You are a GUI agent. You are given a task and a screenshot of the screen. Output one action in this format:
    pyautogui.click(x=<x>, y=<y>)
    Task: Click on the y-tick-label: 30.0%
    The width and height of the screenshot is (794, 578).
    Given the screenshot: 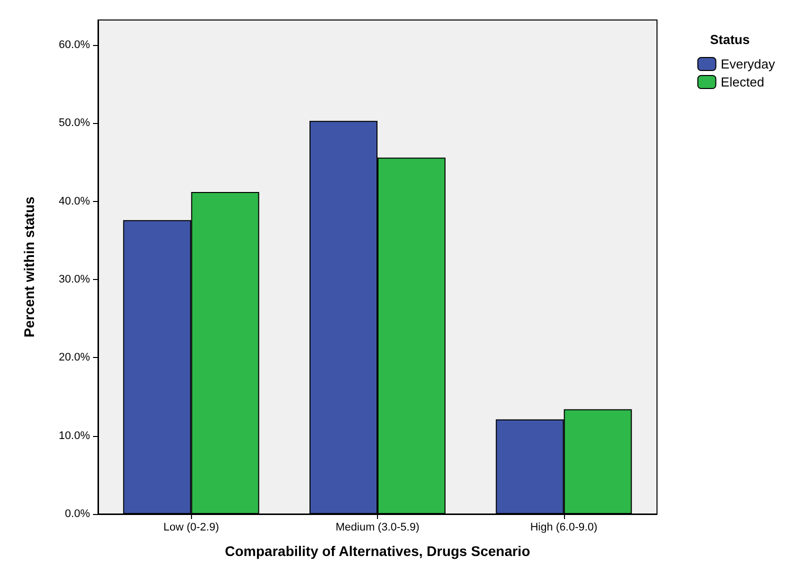 What is the action you would take?
    pyautogui.click(x=74, y=280)
    